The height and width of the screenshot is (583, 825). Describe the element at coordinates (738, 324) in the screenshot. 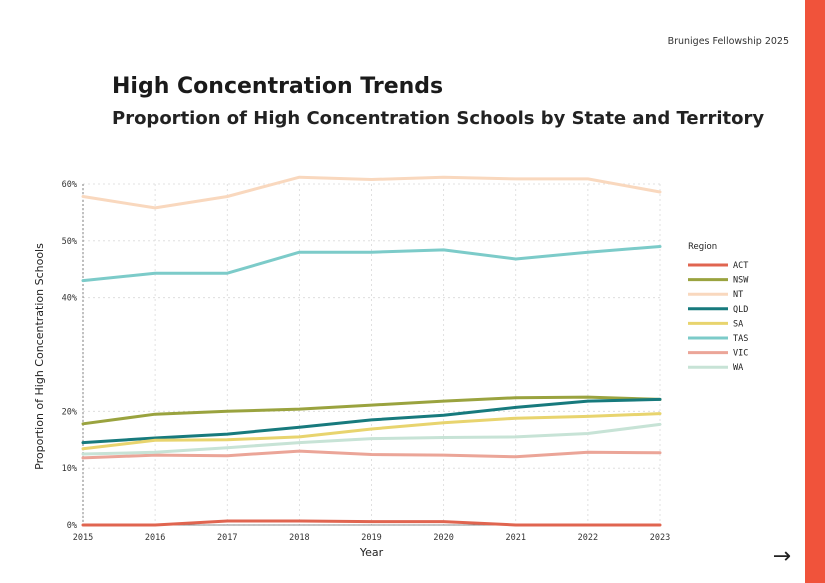

I see `legend-label-sa: SA` at that location.